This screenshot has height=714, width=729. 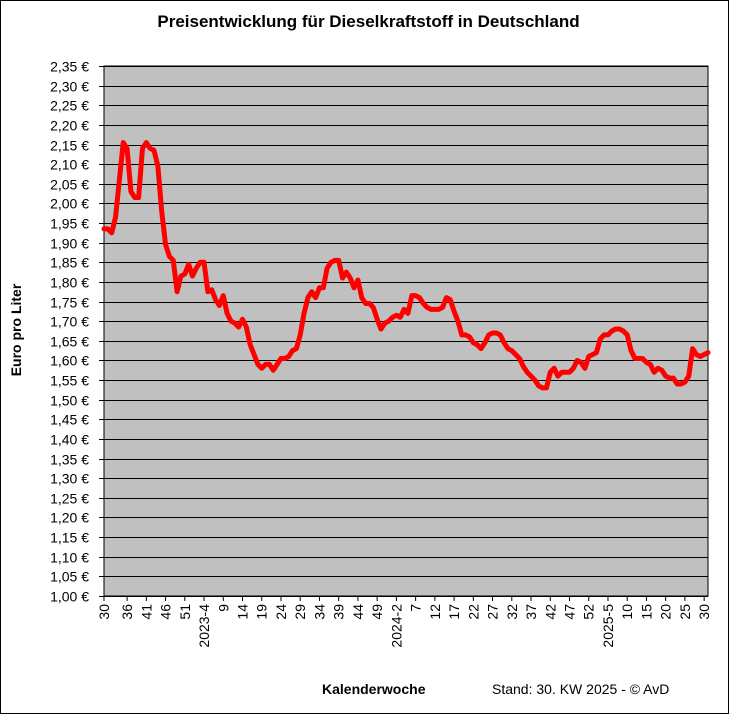 What do you see at coordinates (69, 87) in the screenshot?
I see `y-tick-label: 2,30 €` at bounding box center [69, 87].